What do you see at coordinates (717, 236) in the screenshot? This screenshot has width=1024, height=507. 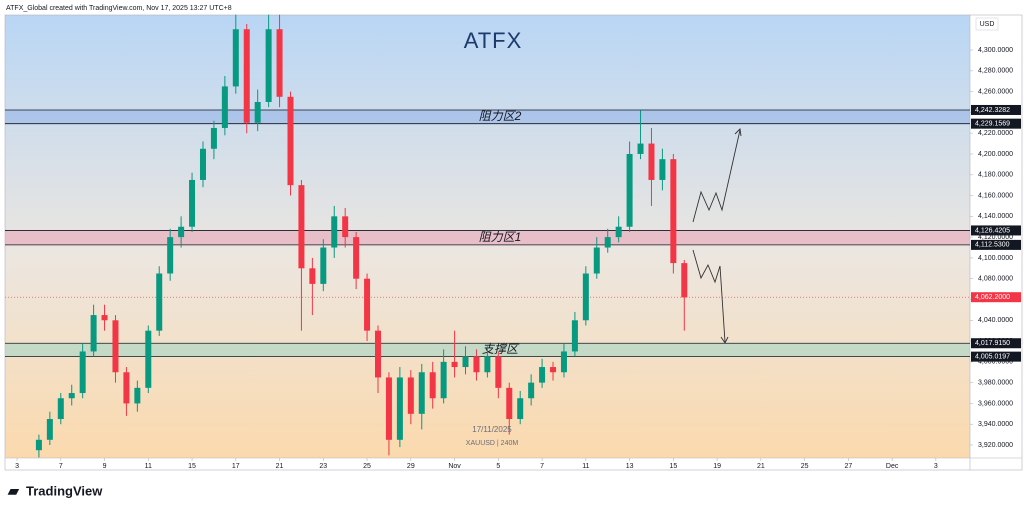 I see `projection-arrows` at bounding box center [717, 236].